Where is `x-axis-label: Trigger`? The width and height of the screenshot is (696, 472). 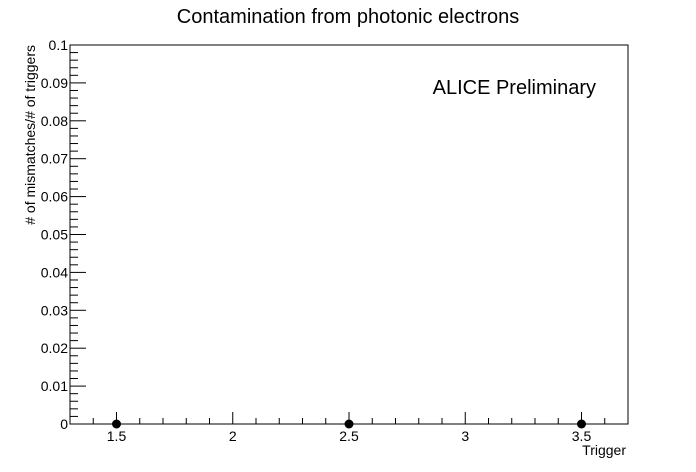
x-axis-label: Trigger is located at coordinates (604, 450).